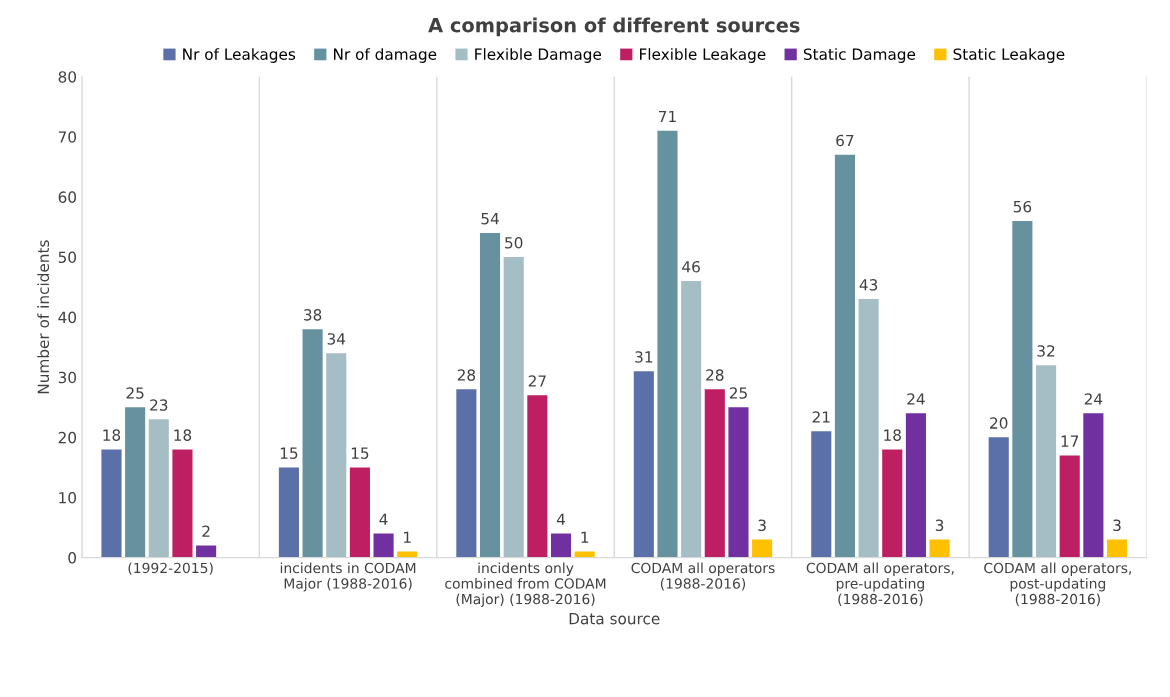 Image resolution: width=1170 pixels, height=697 pixels. I want to click on data-label: 43, so click(868, 285).